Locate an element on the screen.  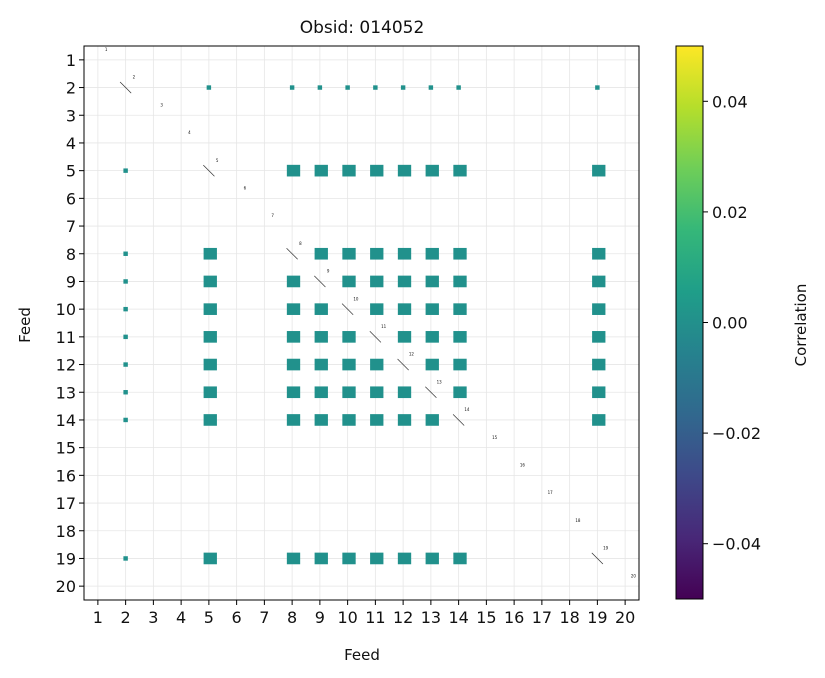
diagonal-feed-label: 6 is located at coordinates (245, 187).